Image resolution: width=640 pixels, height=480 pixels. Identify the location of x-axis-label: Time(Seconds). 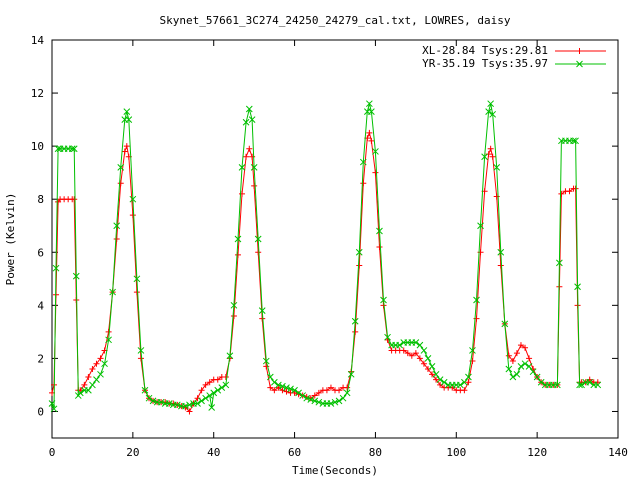
(335, 470).